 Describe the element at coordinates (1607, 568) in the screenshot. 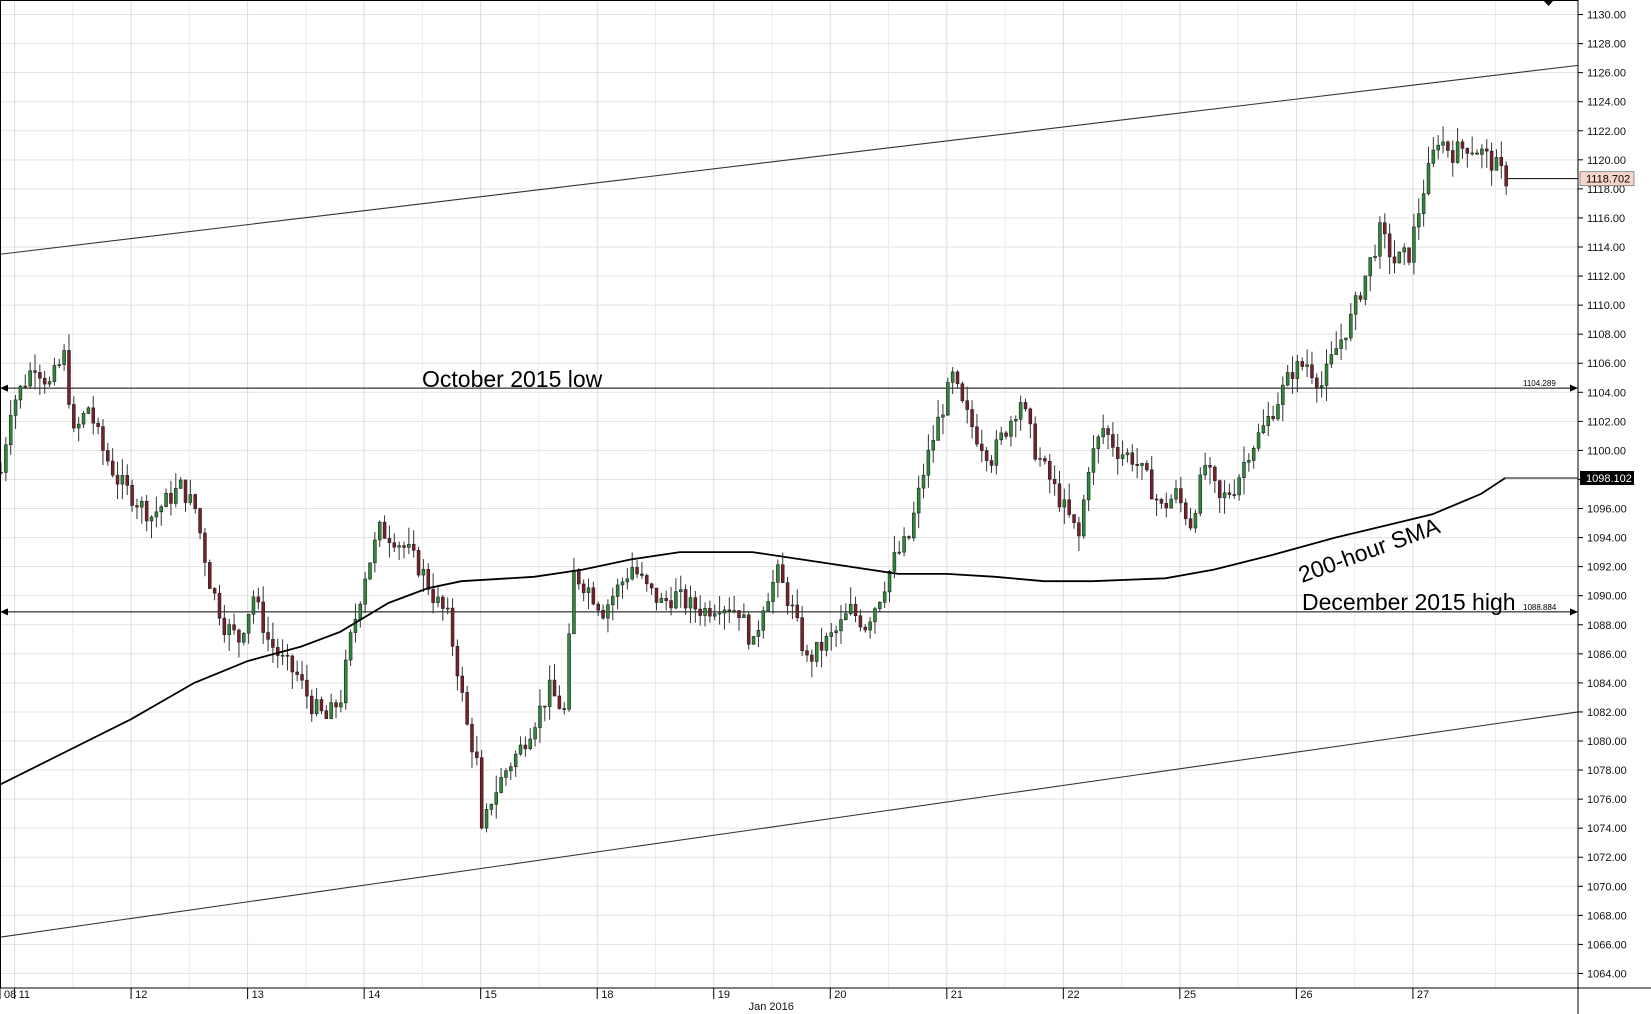

I see `y-tick-label: 1092.00` at that location.